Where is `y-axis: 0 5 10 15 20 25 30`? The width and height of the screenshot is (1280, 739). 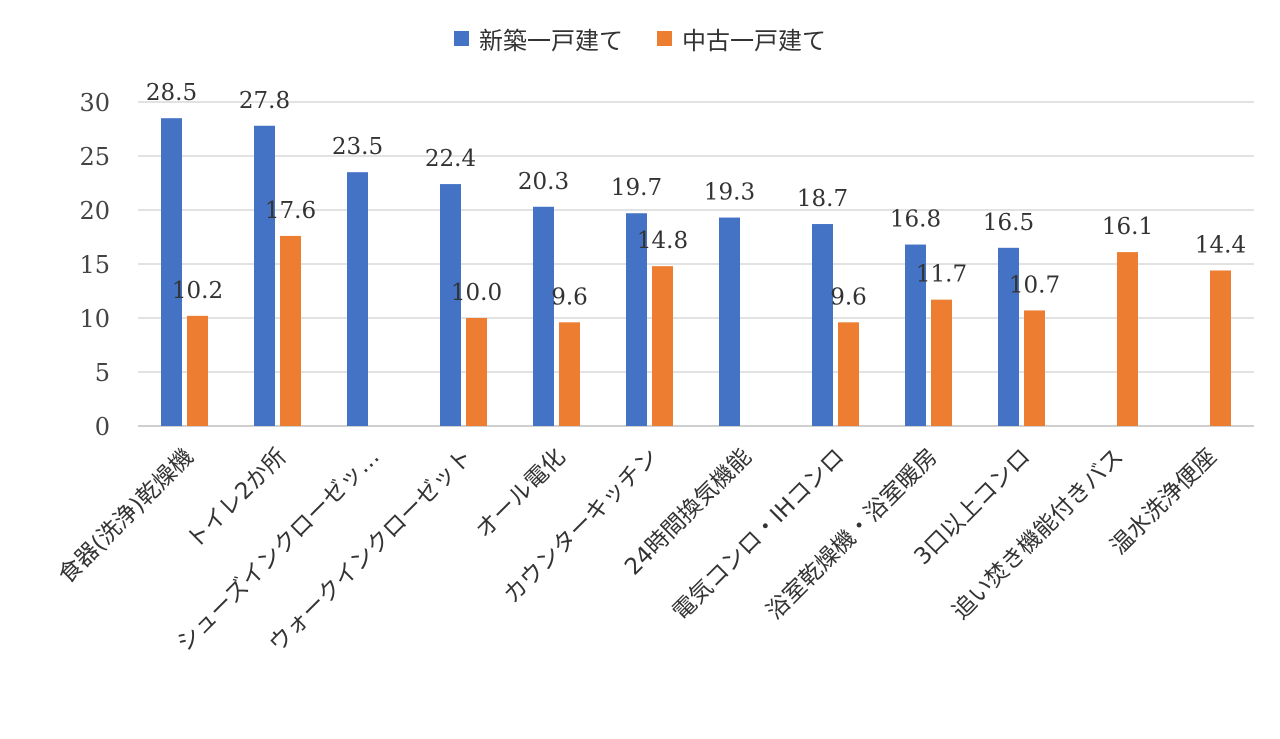 y-axis: 0 5 10 15 20 25 30 is located at coordinates (94, 265).